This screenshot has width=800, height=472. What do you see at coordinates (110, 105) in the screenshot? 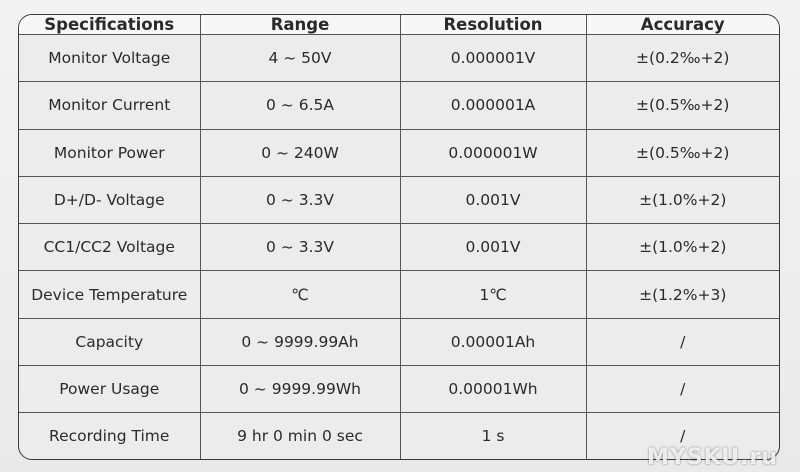
I see `table-cell: Monitor Current` at bounding box center [110, 105].